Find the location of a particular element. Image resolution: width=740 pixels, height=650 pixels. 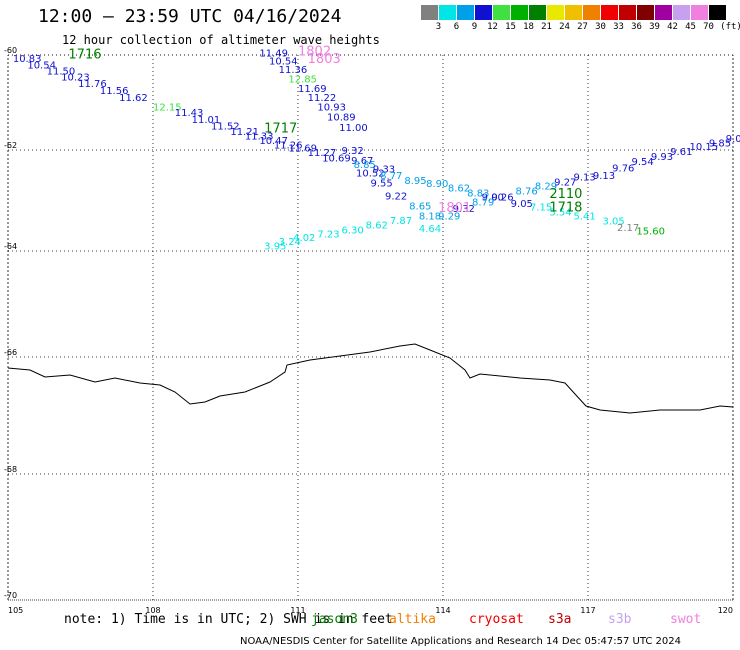

swh-value: 7.23 is located at coordinates (328, 234).